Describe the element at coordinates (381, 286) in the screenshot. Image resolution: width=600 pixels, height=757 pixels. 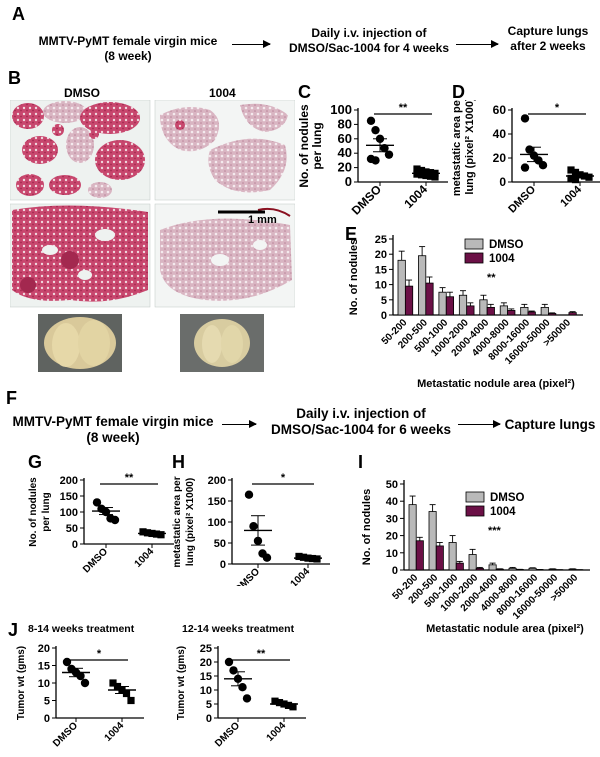
I see `y-tick-label: 10` at that location.